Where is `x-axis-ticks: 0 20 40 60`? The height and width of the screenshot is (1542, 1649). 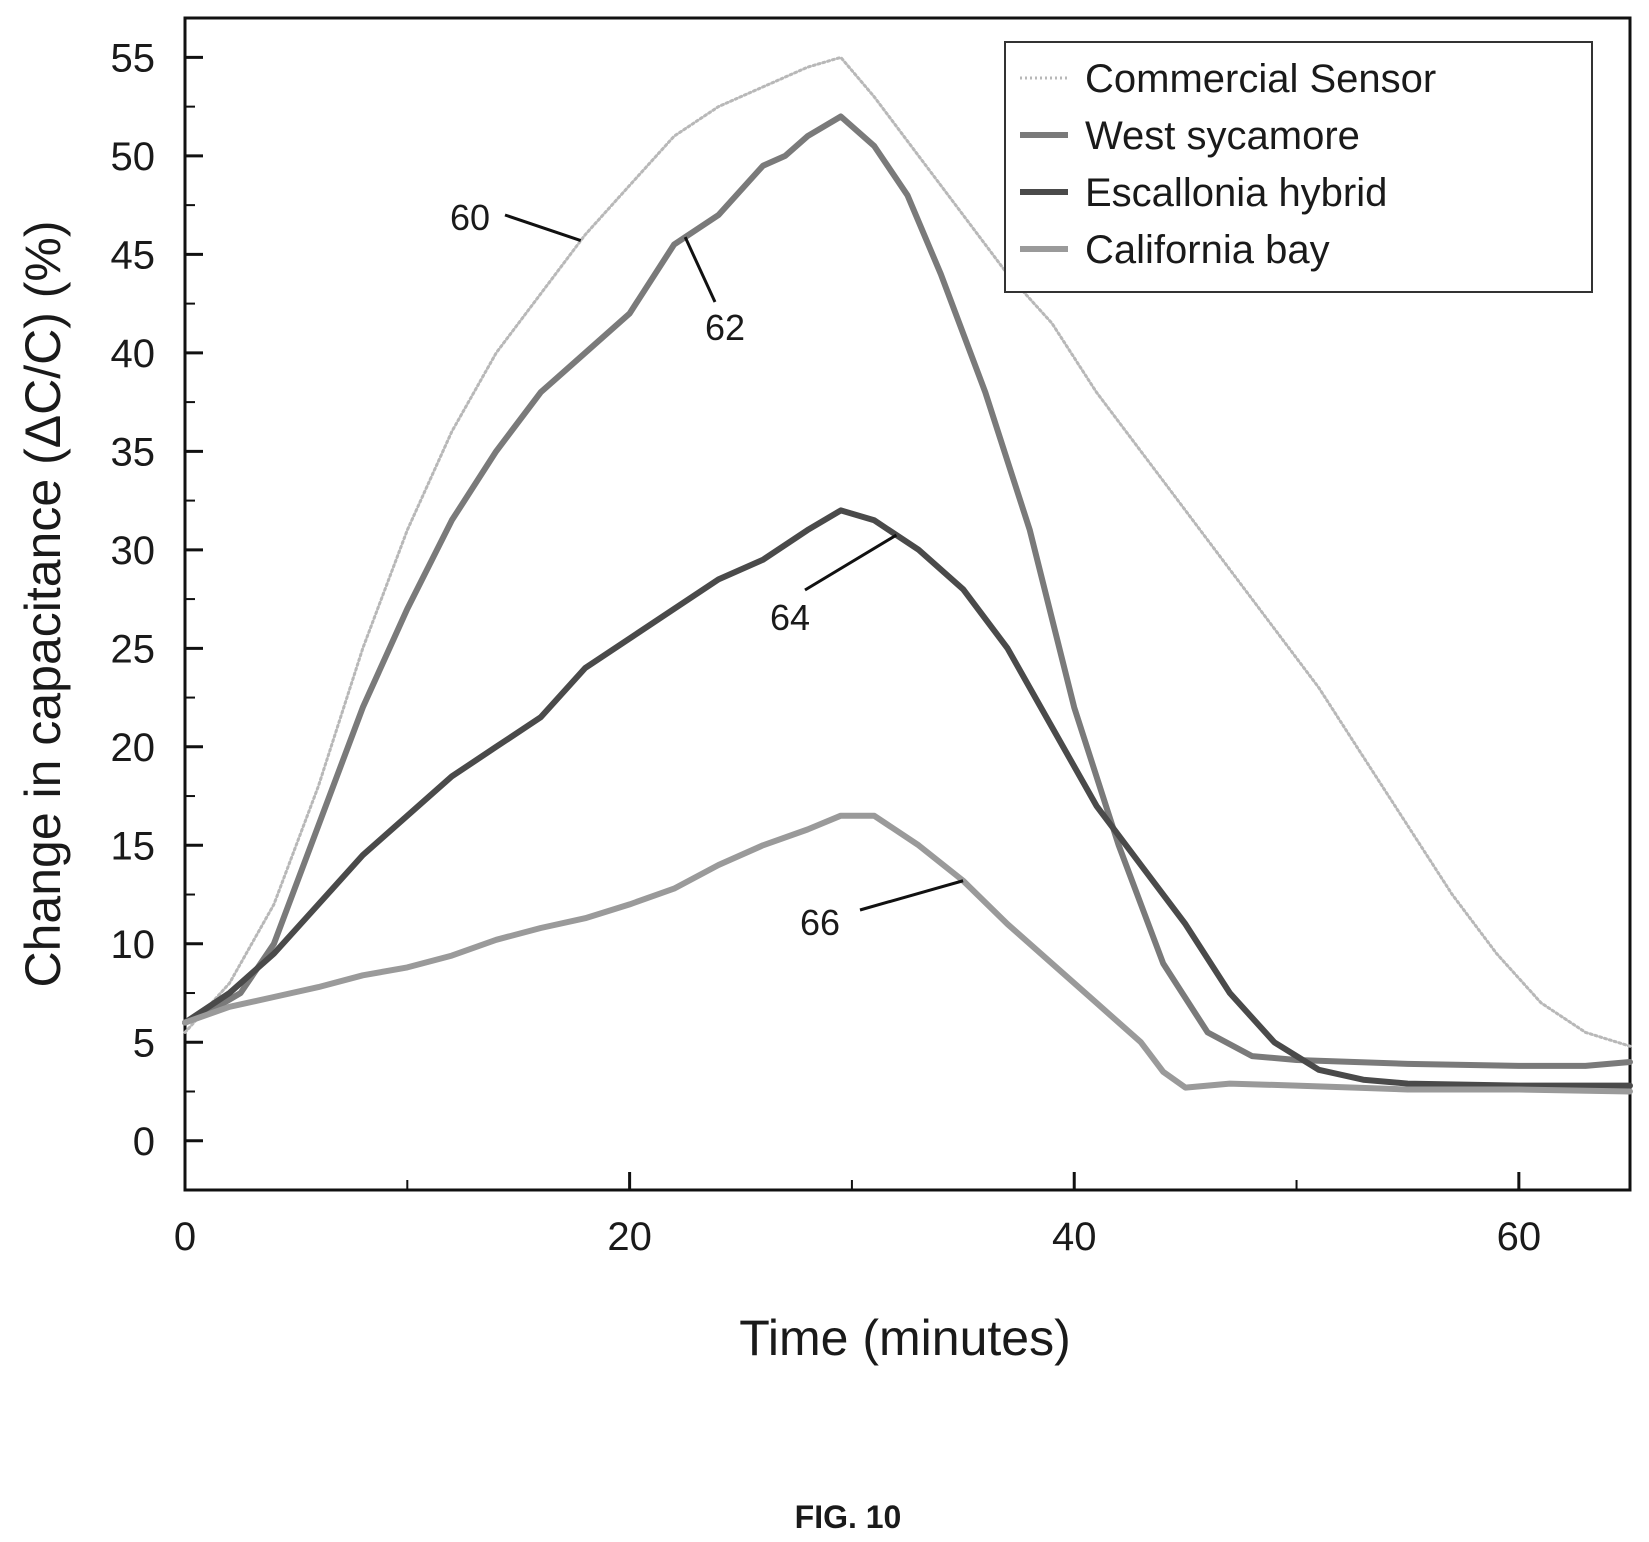
x-axis-ticks: 0 20 40 60 is located at coordinates (857, 1215).